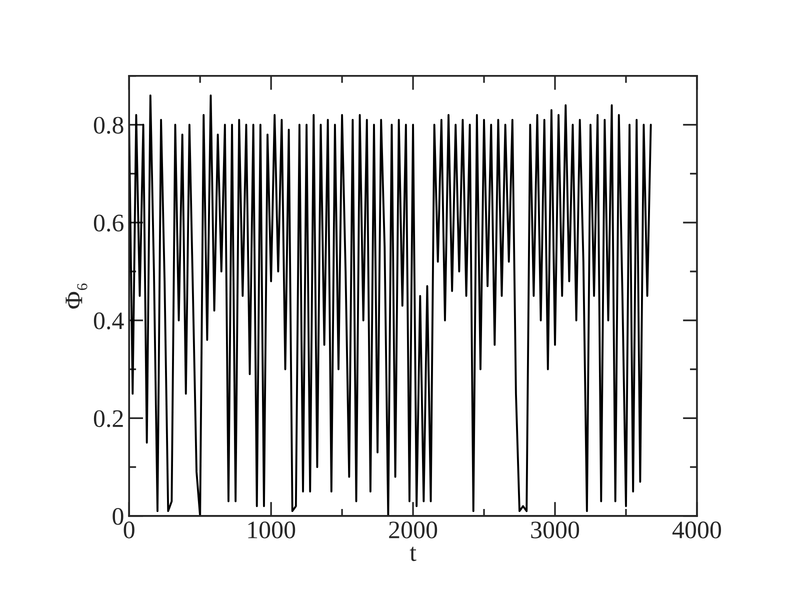 Image resolution: width=792 pixels, height=607 pixels. I want to click on y-axis-title: Φ₆, so click(77, 296).